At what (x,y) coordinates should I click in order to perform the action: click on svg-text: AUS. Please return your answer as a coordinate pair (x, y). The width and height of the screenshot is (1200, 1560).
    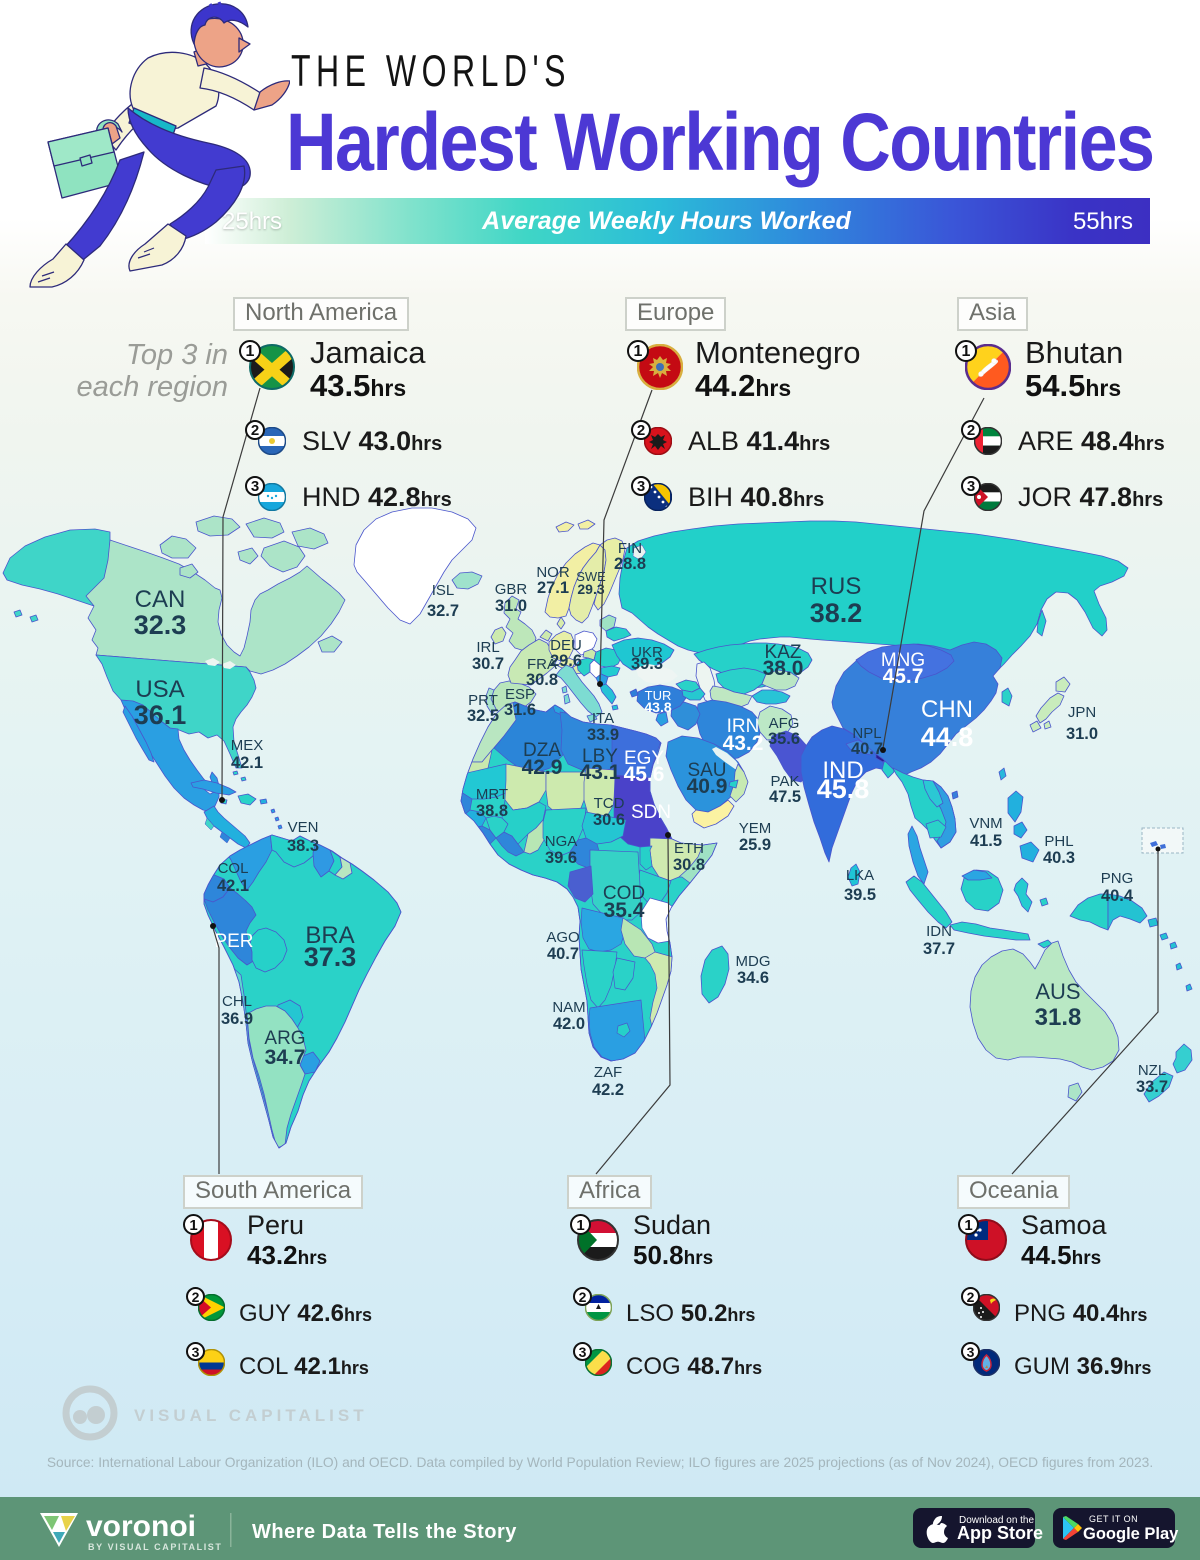
    Looking at the image, I should click on (1057, 991).